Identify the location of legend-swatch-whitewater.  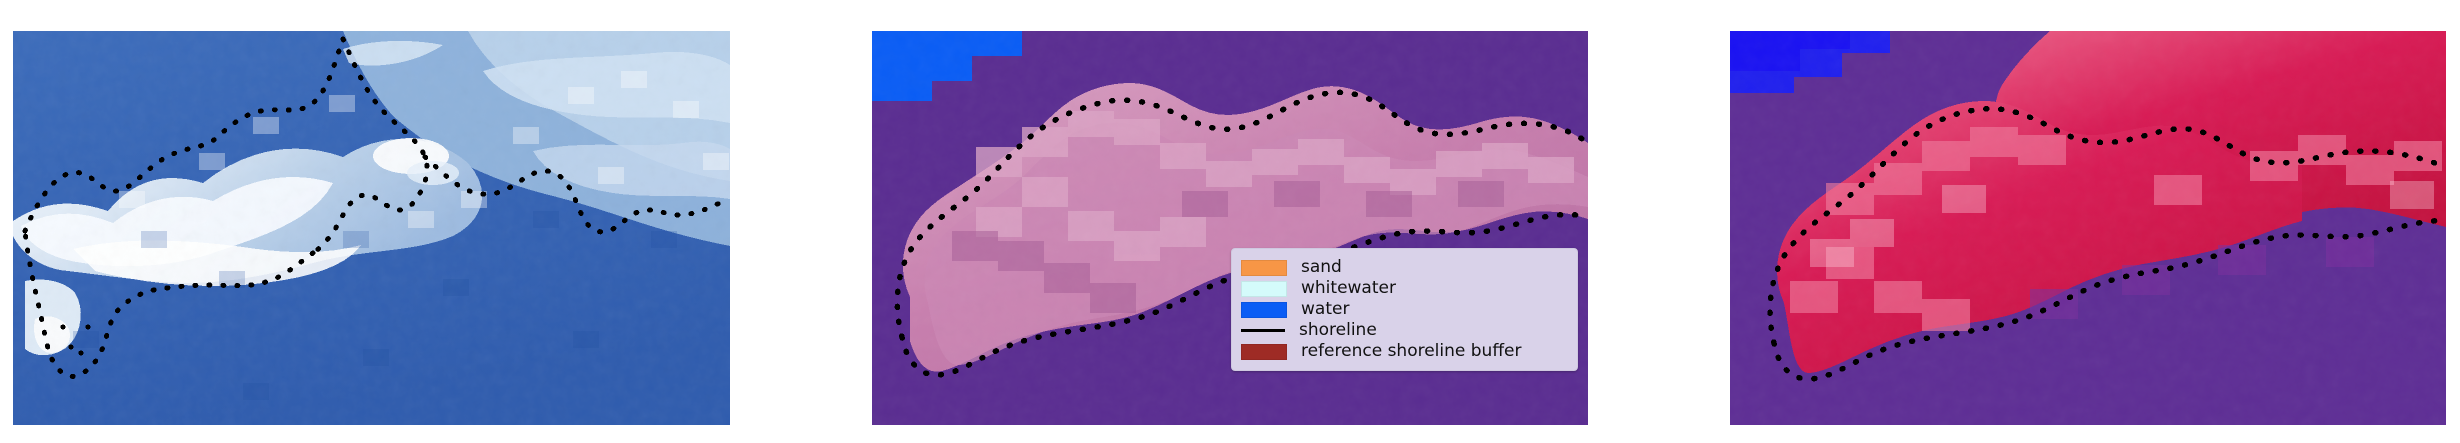
(1264, 288).